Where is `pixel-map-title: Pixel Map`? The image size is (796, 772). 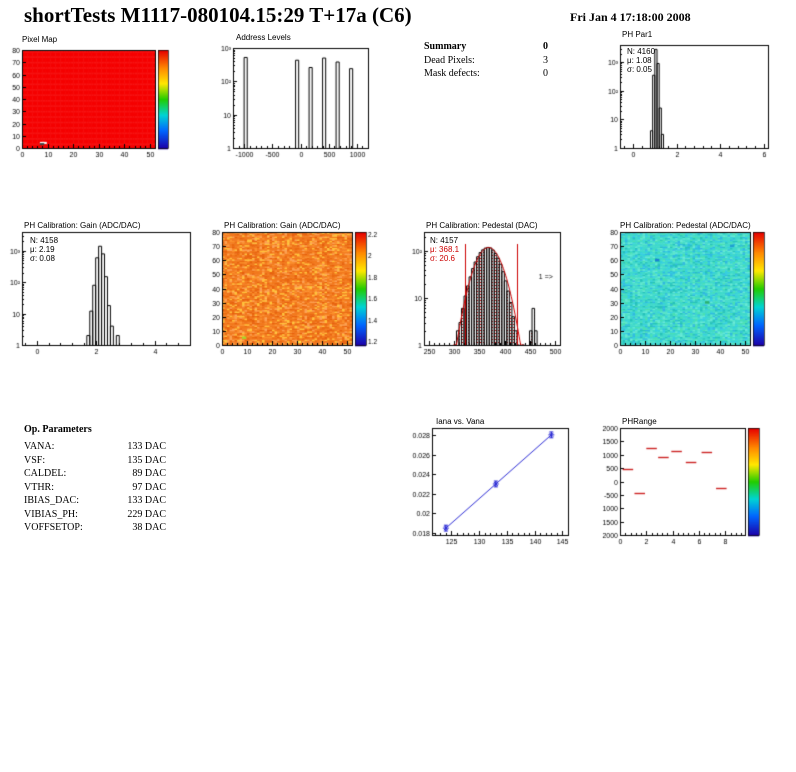 pixel-map-title: Pixel Map is located at coordinates (40, 39).